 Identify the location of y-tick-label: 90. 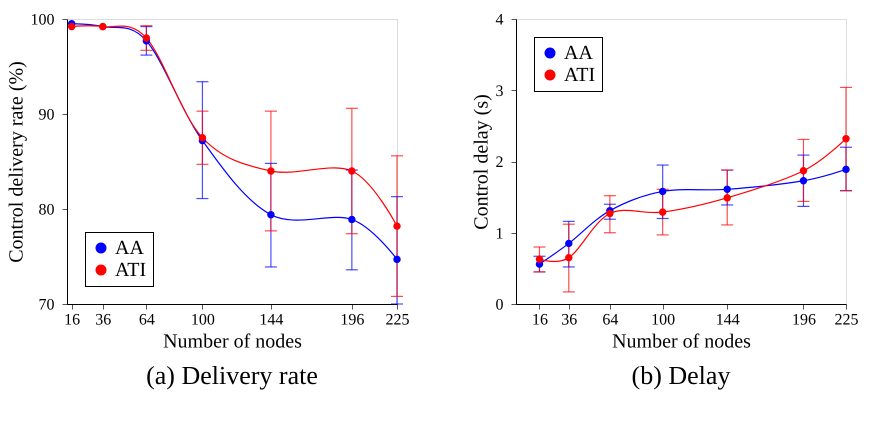
(46, 115).